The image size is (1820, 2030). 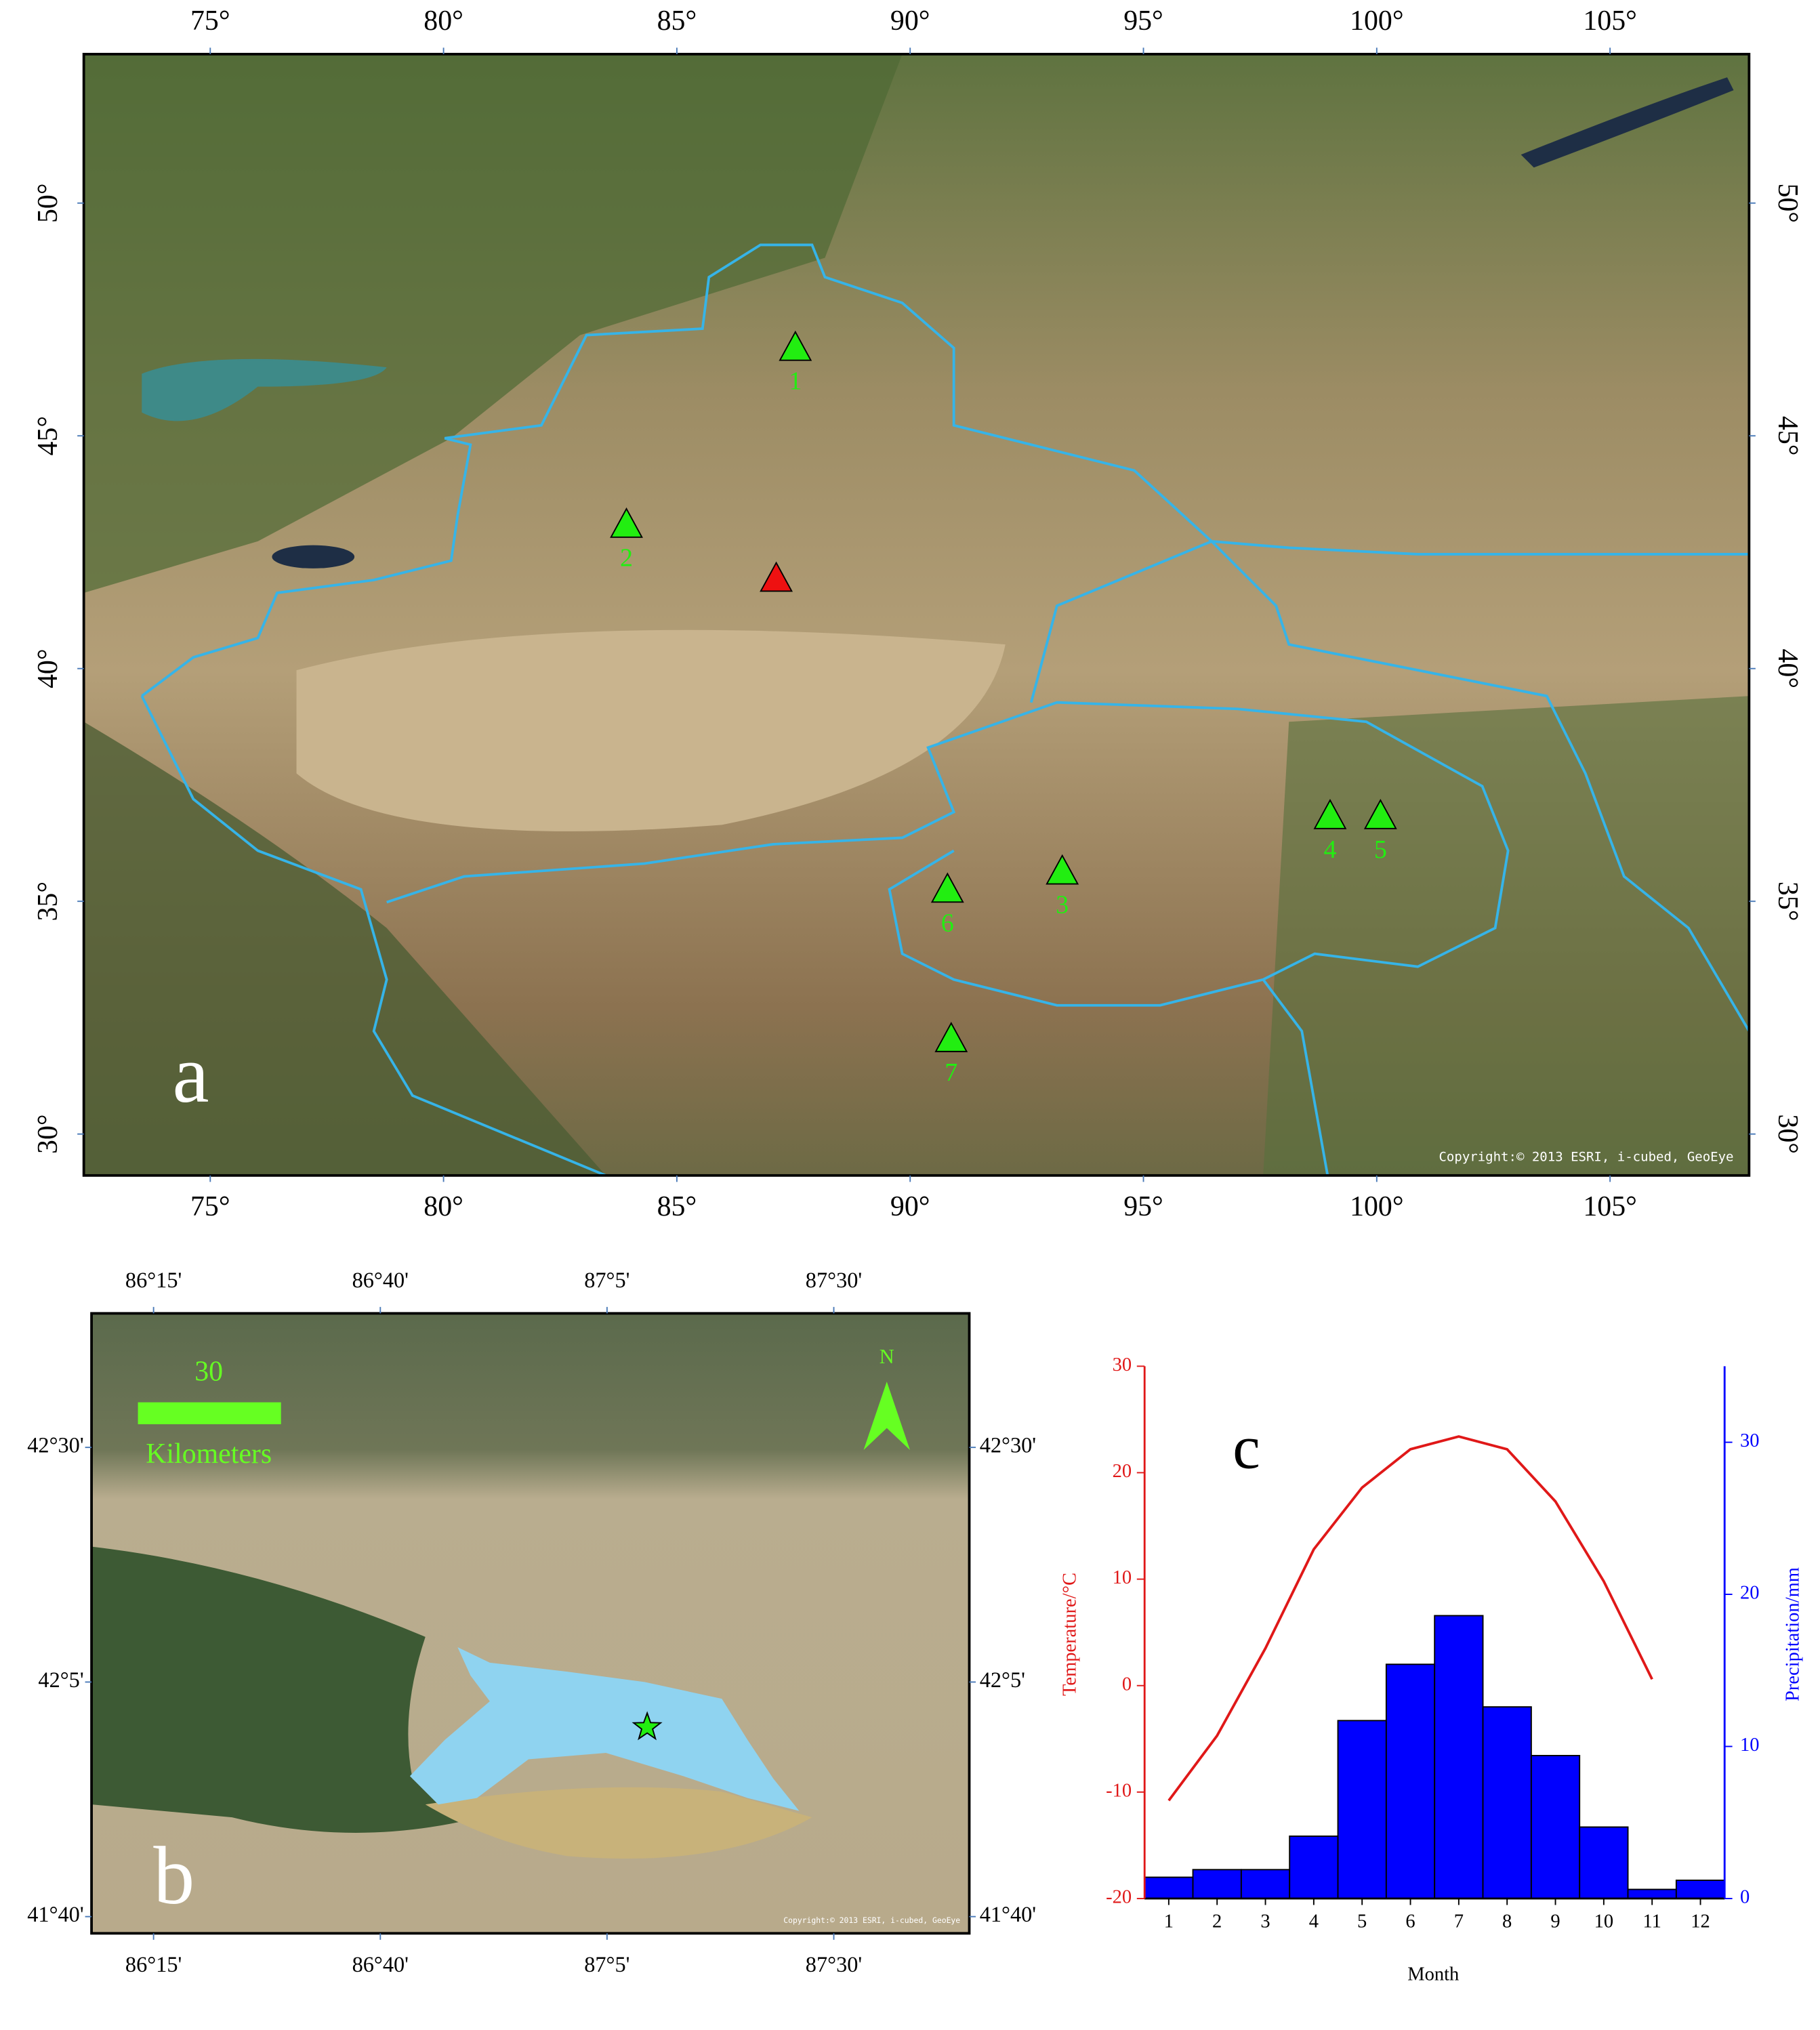 I want to click on map-frame, so click(x=530, y=1624).